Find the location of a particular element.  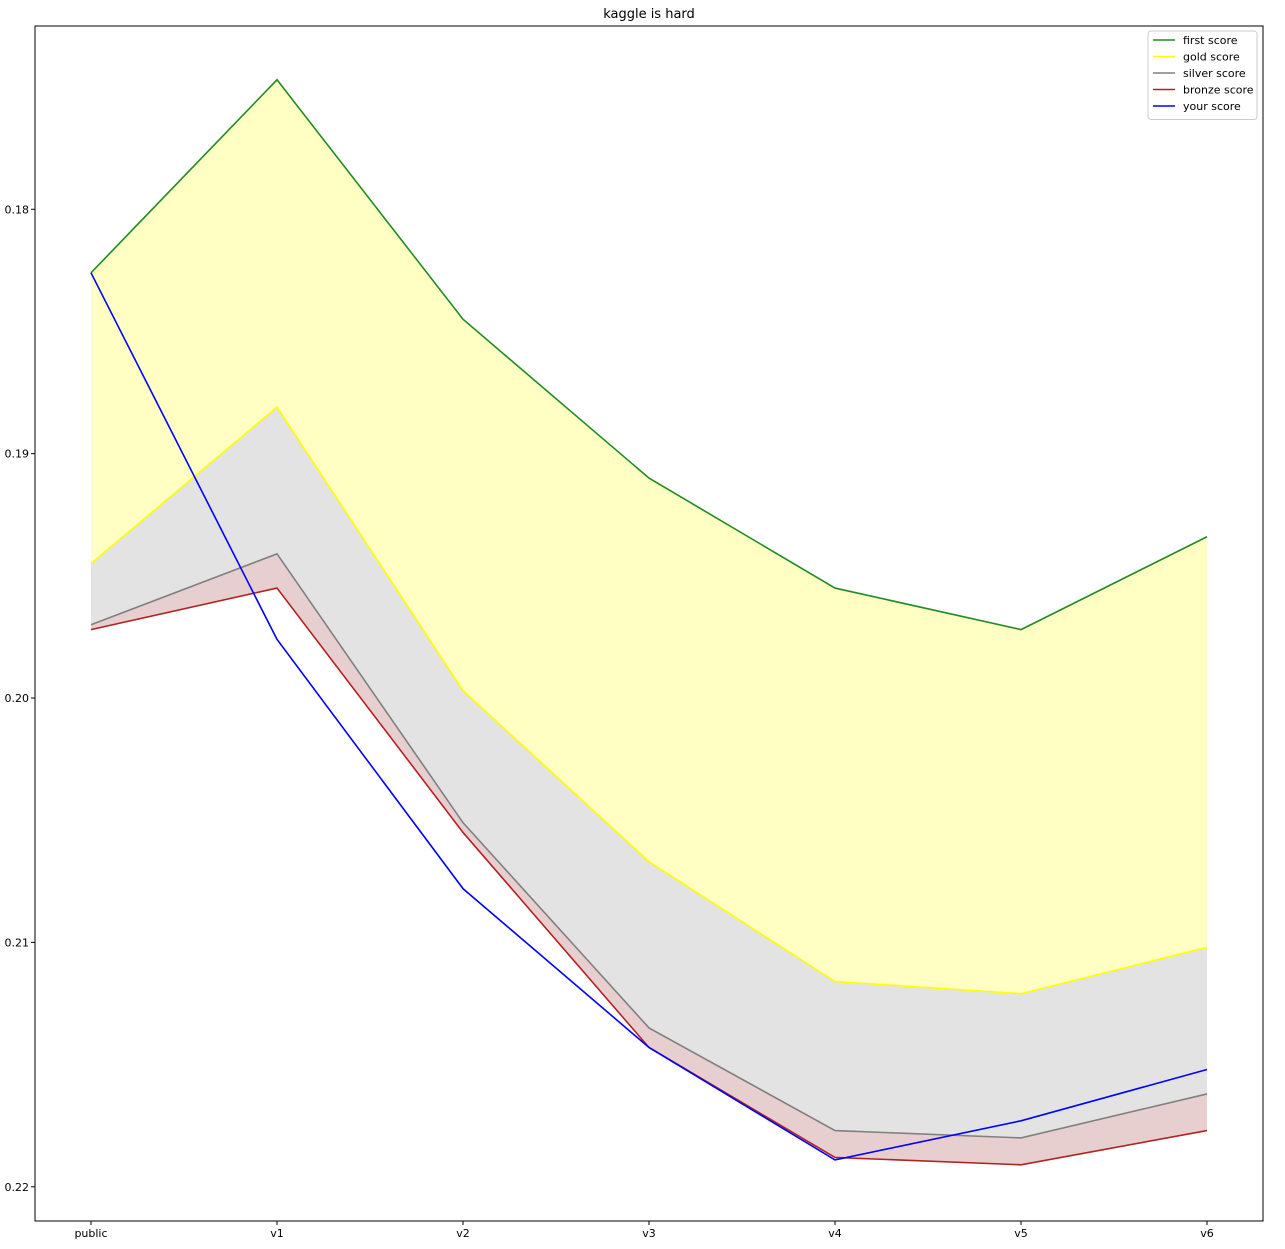

chart-title: kaggle is hard is located at coordinates (649, 14).